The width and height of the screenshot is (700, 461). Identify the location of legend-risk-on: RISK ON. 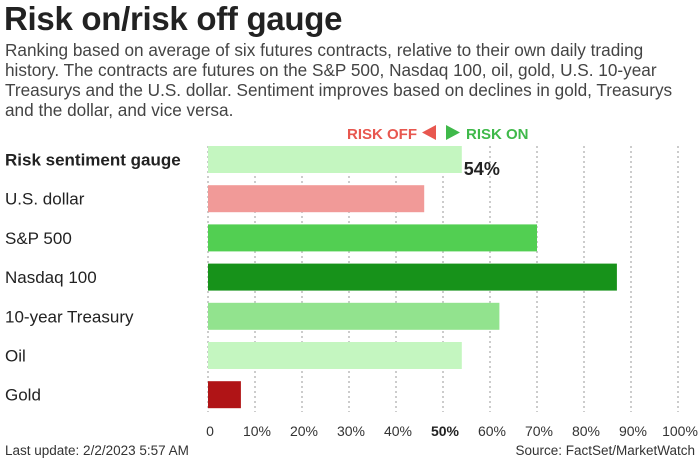
(497, 134).